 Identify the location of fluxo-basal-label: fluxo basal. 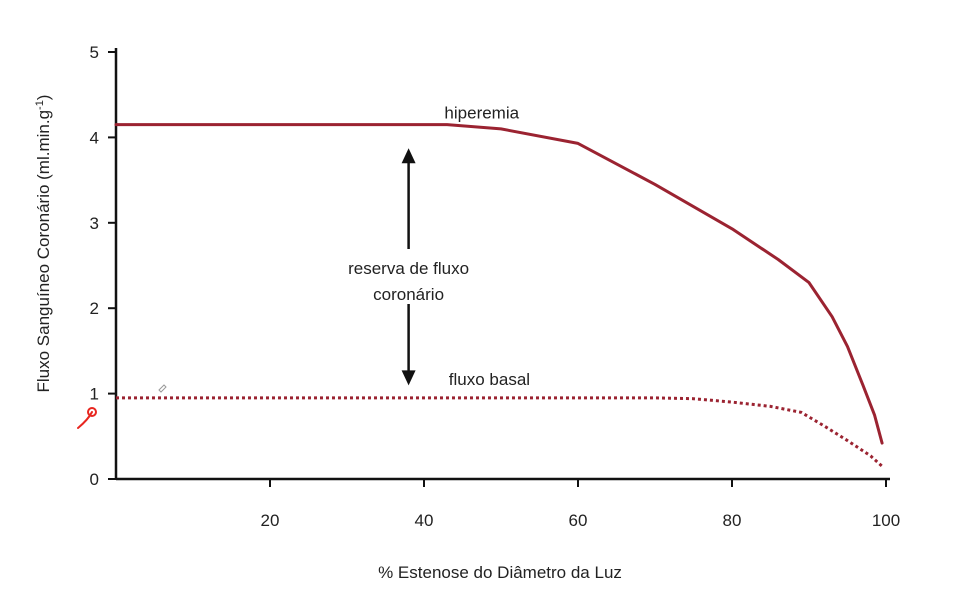
(489, 379).